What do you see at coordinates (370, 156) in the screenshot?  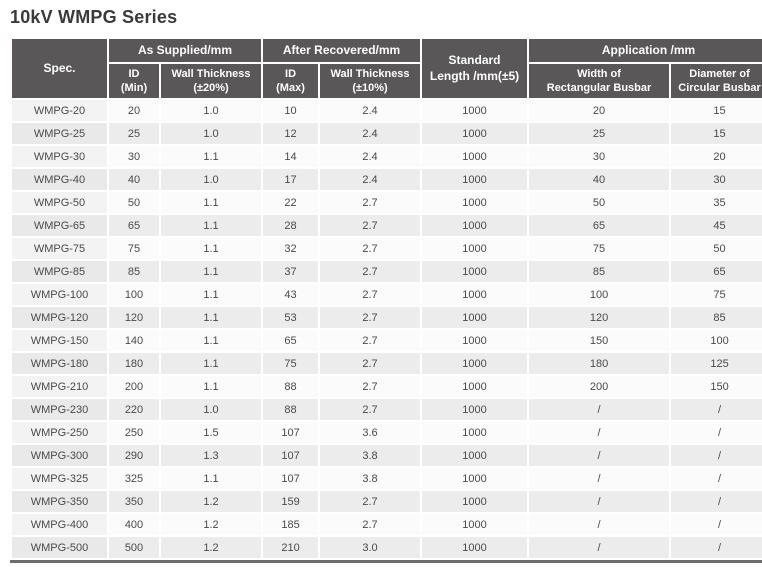 I see `value-cell: 2.4` at bounding box center [370, 156].